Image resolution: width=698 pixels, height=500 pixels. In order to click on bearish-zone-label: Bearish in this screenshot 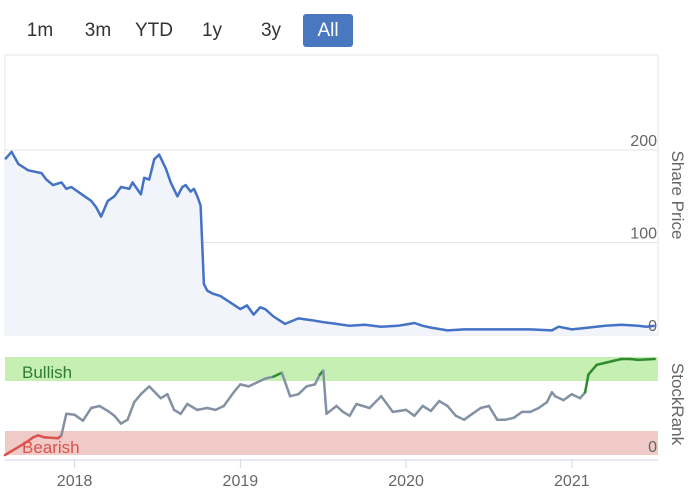, I will do `click(51, 447)`.